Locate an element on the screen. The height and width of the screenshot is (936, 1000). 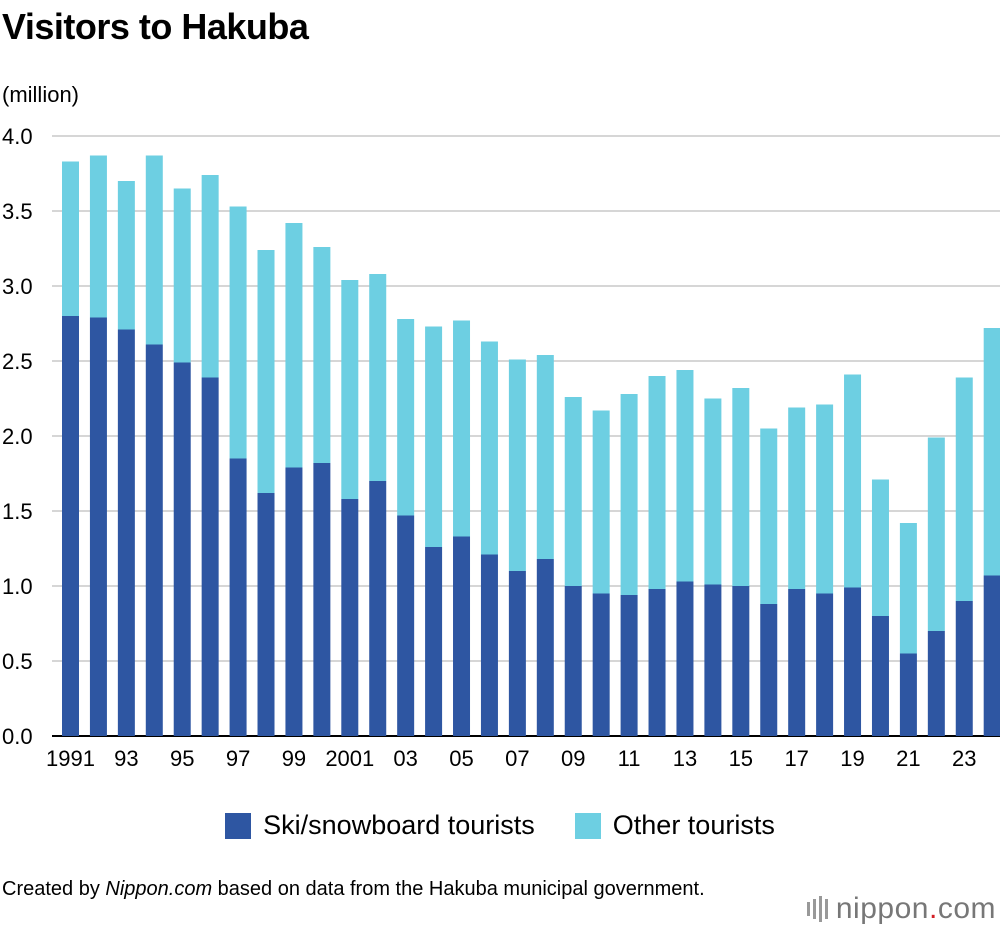
x-tick-label: 05 is located at coordinates (461, 758).